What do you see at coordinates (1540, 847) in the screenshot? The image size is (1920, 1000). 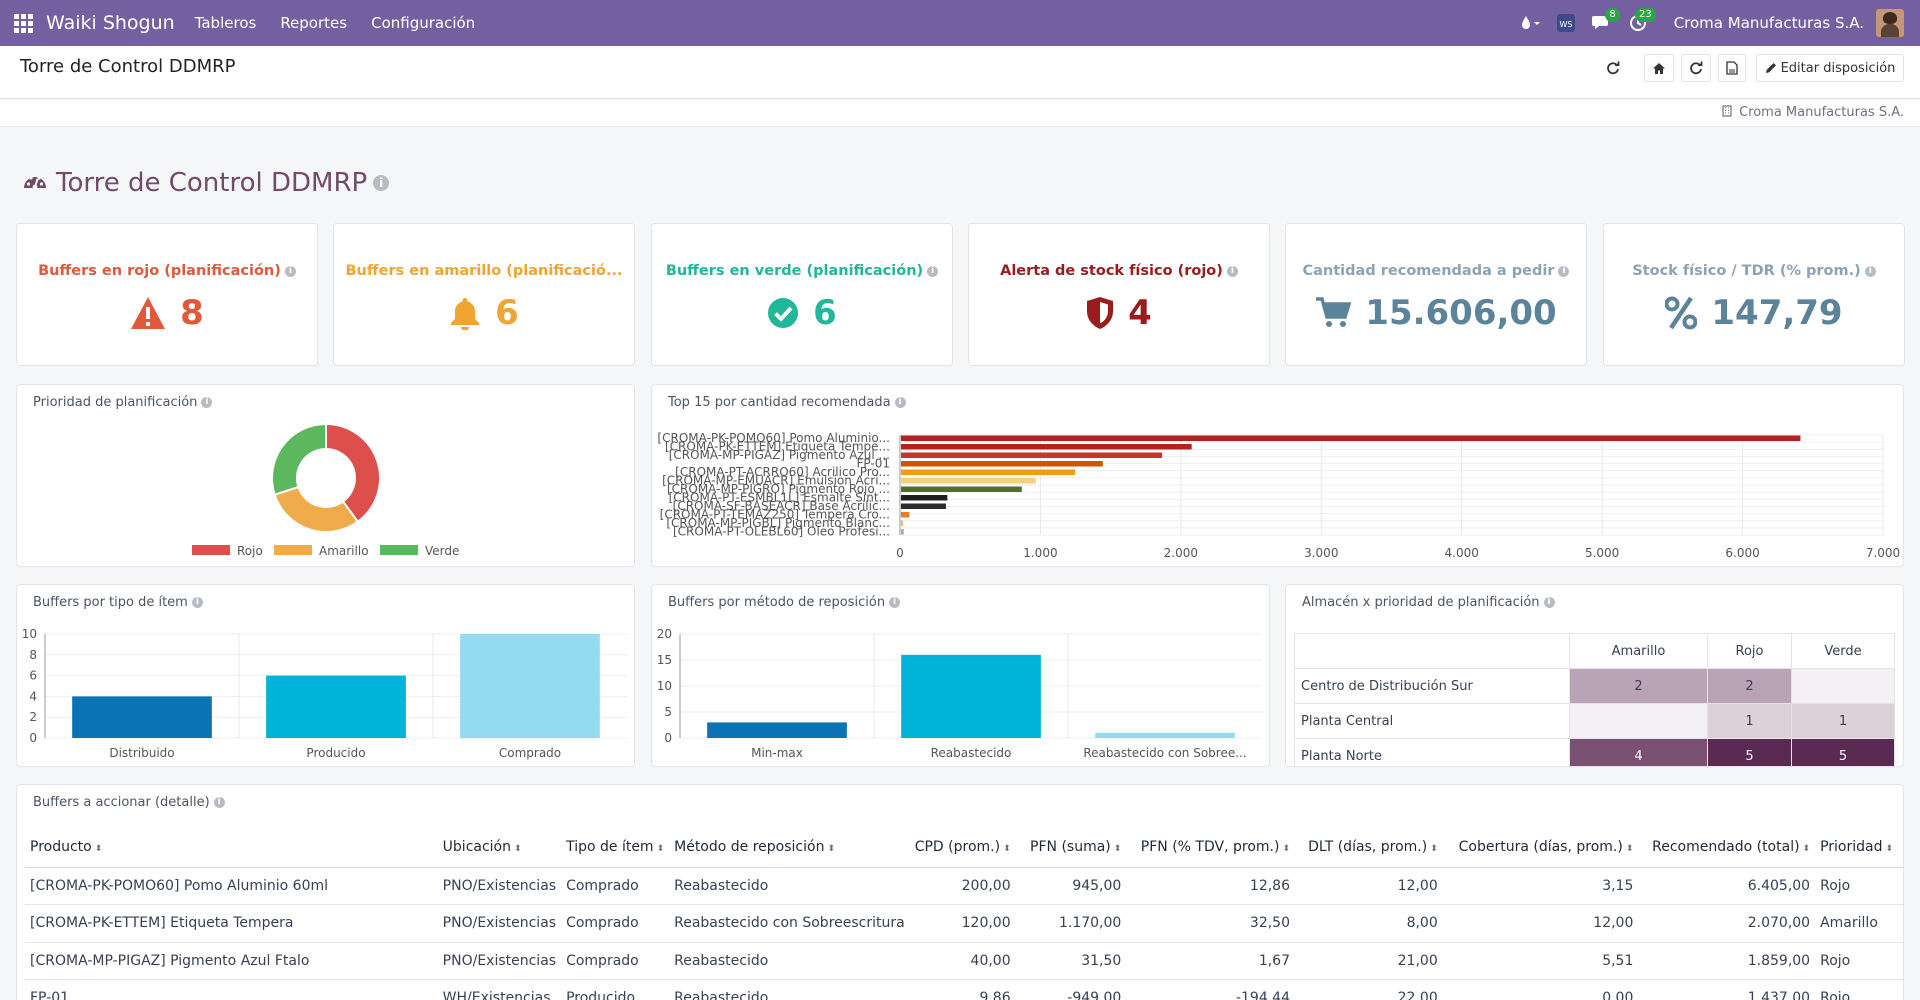 I see `column-header: Cobertura (días, prom.) ⬍` at bounding box center [1540, 847].